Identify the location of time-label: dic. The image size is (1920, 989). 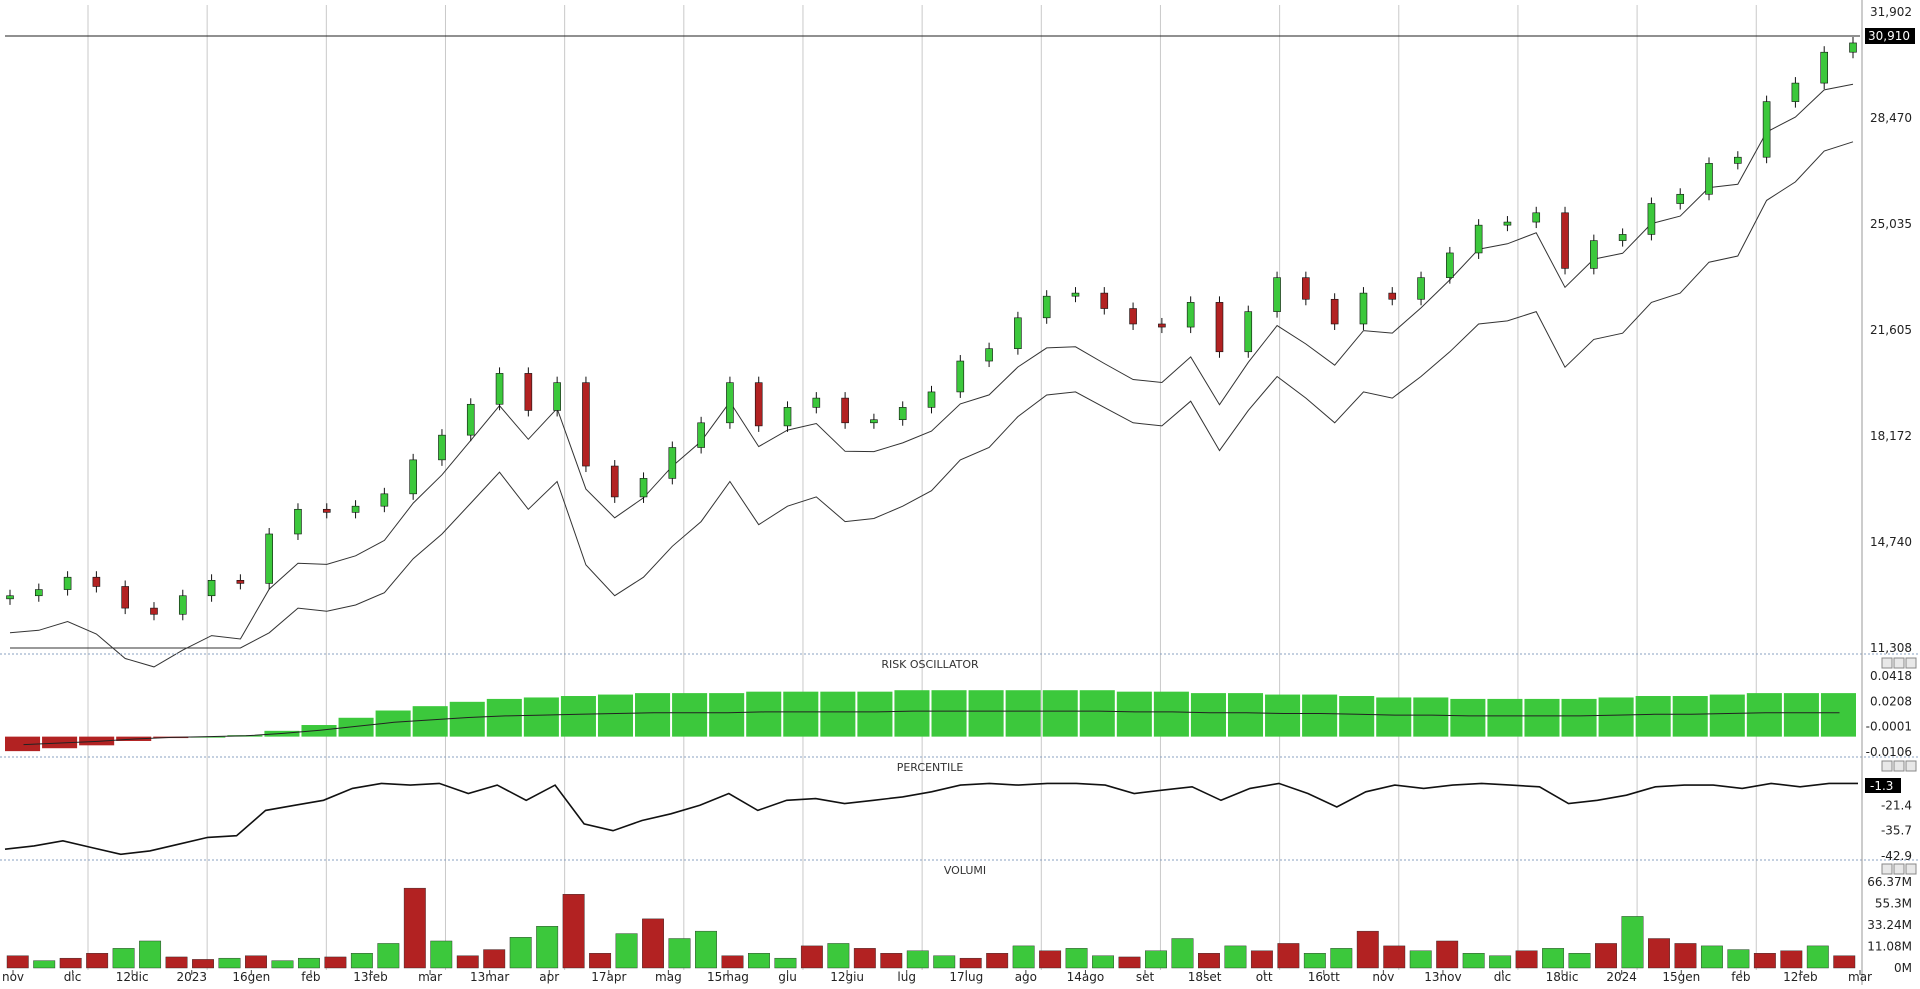
(73, 977).